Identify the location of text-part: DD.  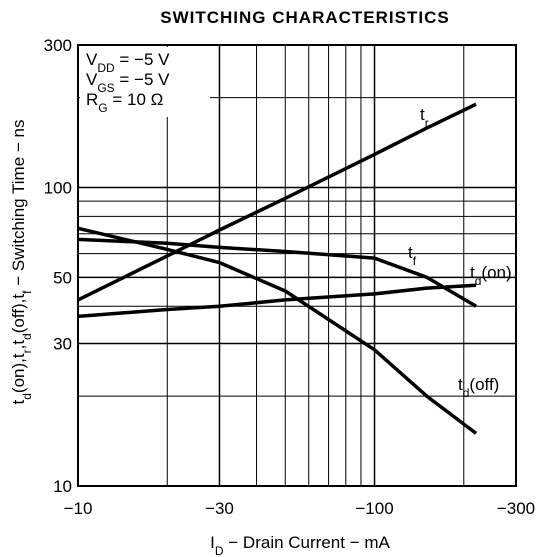
(106, 68).